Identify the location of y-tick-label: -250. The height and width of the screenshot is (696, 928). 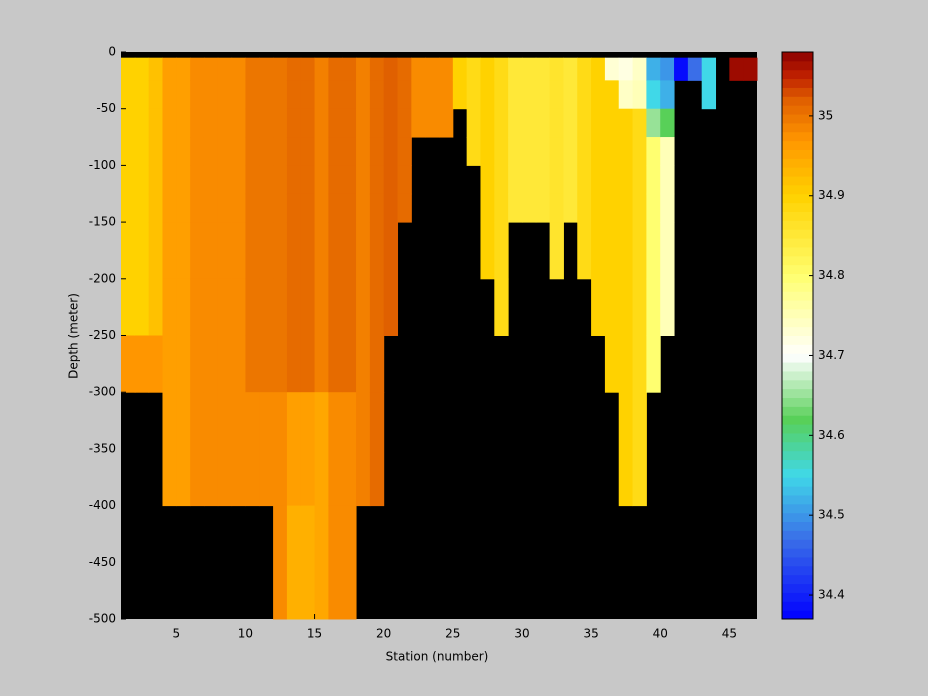
(102, 335).